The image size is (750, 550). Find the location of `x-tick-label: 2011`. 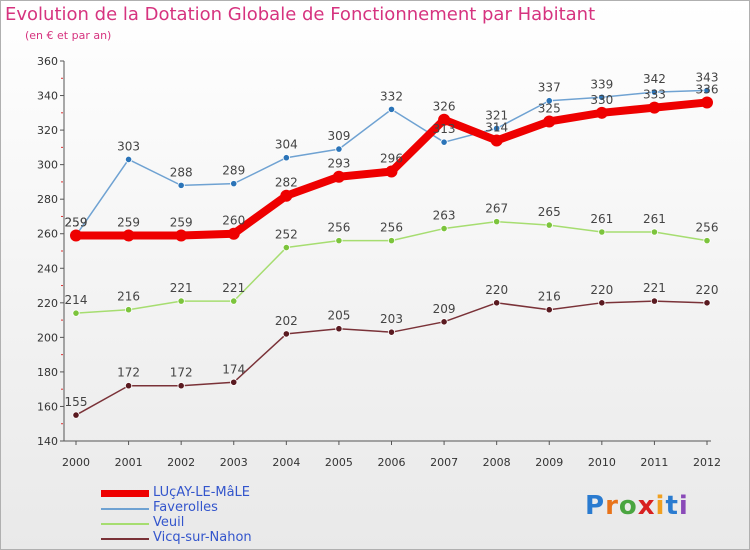

x-tick-label: 2011 is located at coordinates (654, 462).